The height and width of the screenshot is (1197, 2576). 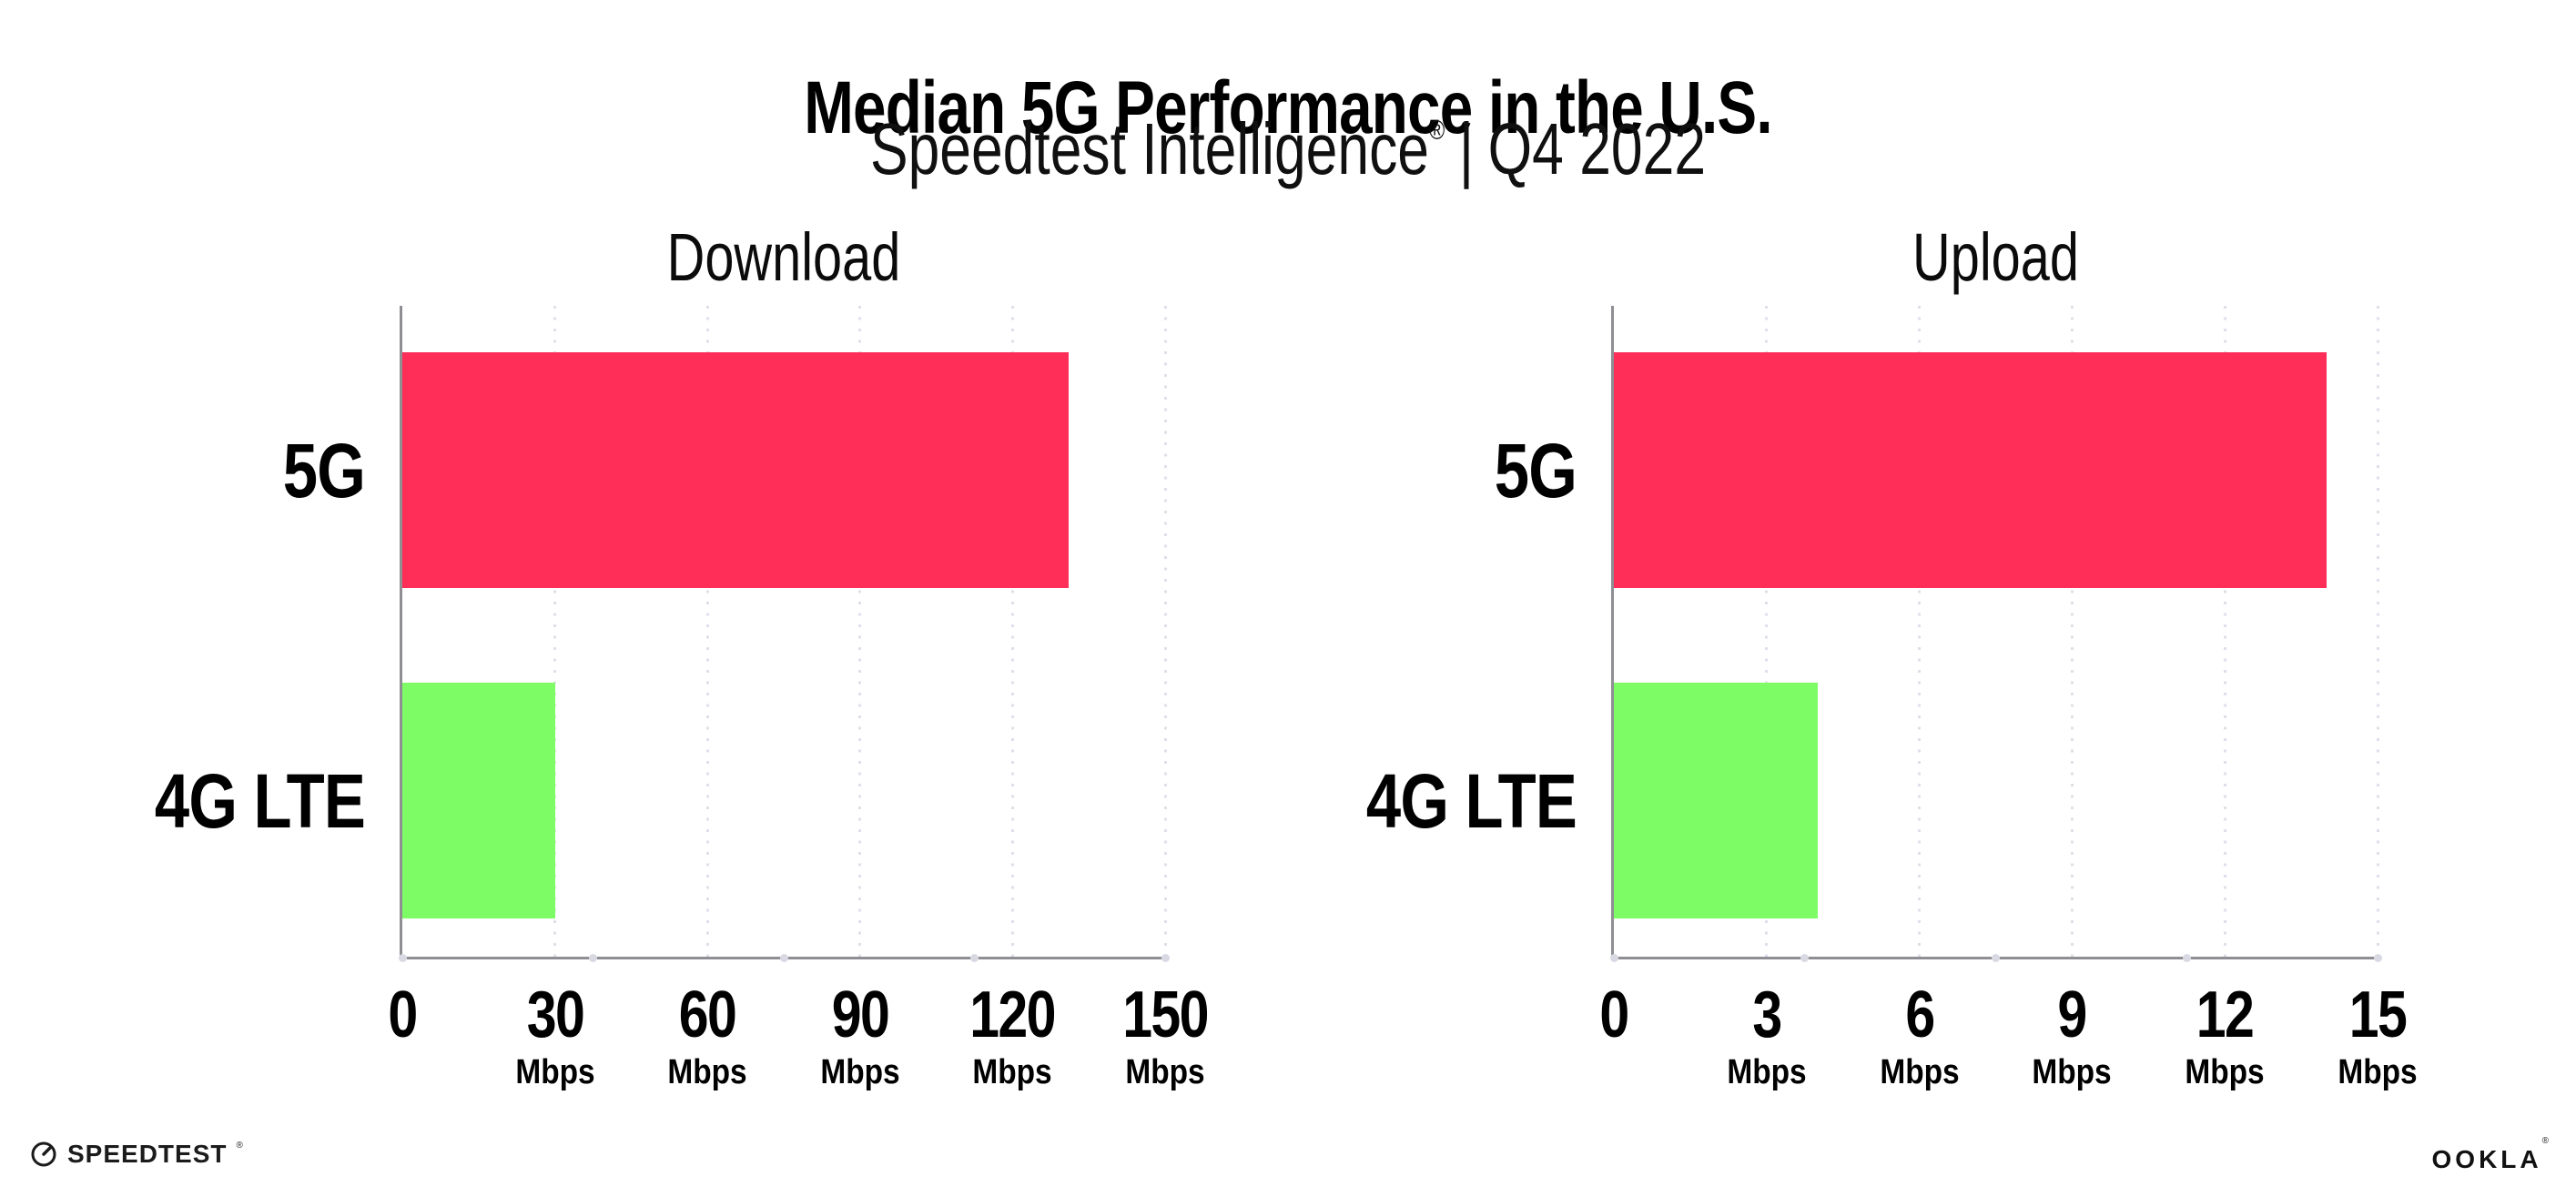 What do you see at coordinates (555, 1015) in the screenshot?
I see `x-tick-value: 30` at bounding box center [555, 1015].